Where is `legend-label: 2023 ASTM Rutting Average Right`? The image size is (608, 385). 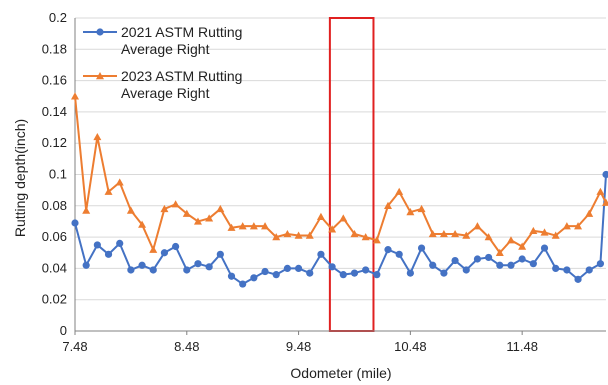
legend-label: 2023 ASTM Rutting Average Right is located at coordinates (181, 84).